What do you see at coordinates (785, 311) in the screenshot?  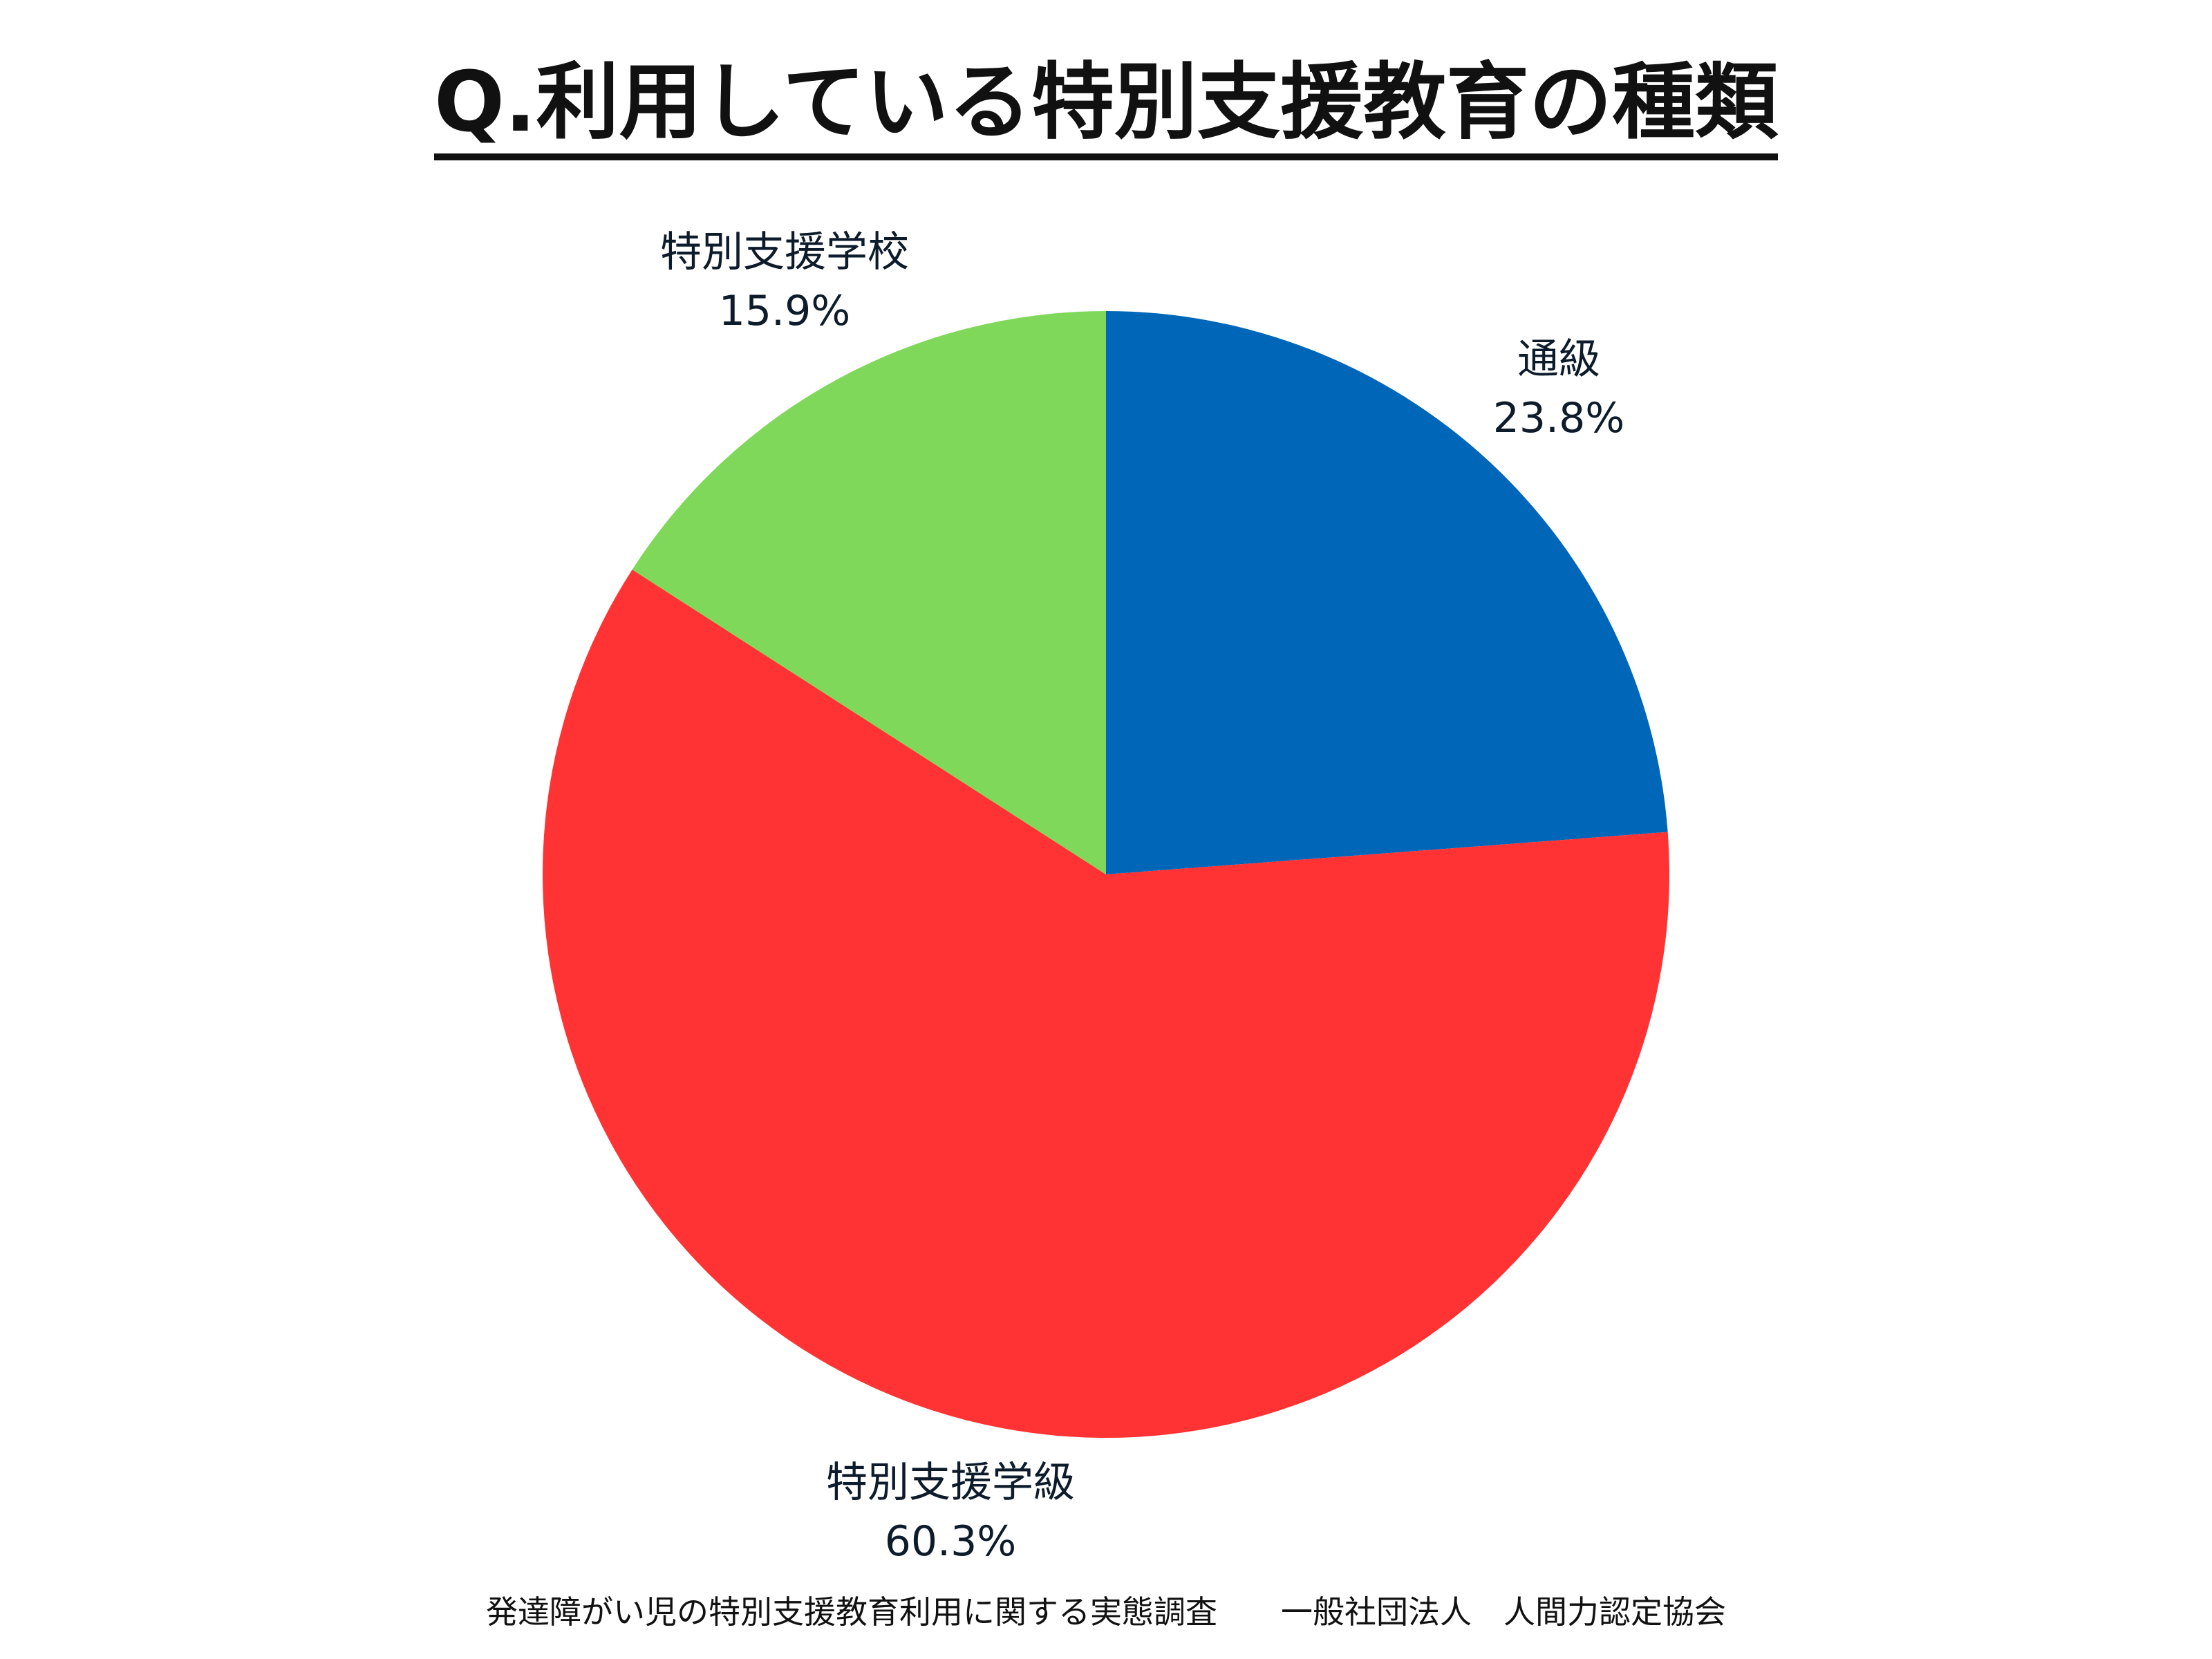 I see `slice-value-label: 15.9%` at bounding box center [785, 311].